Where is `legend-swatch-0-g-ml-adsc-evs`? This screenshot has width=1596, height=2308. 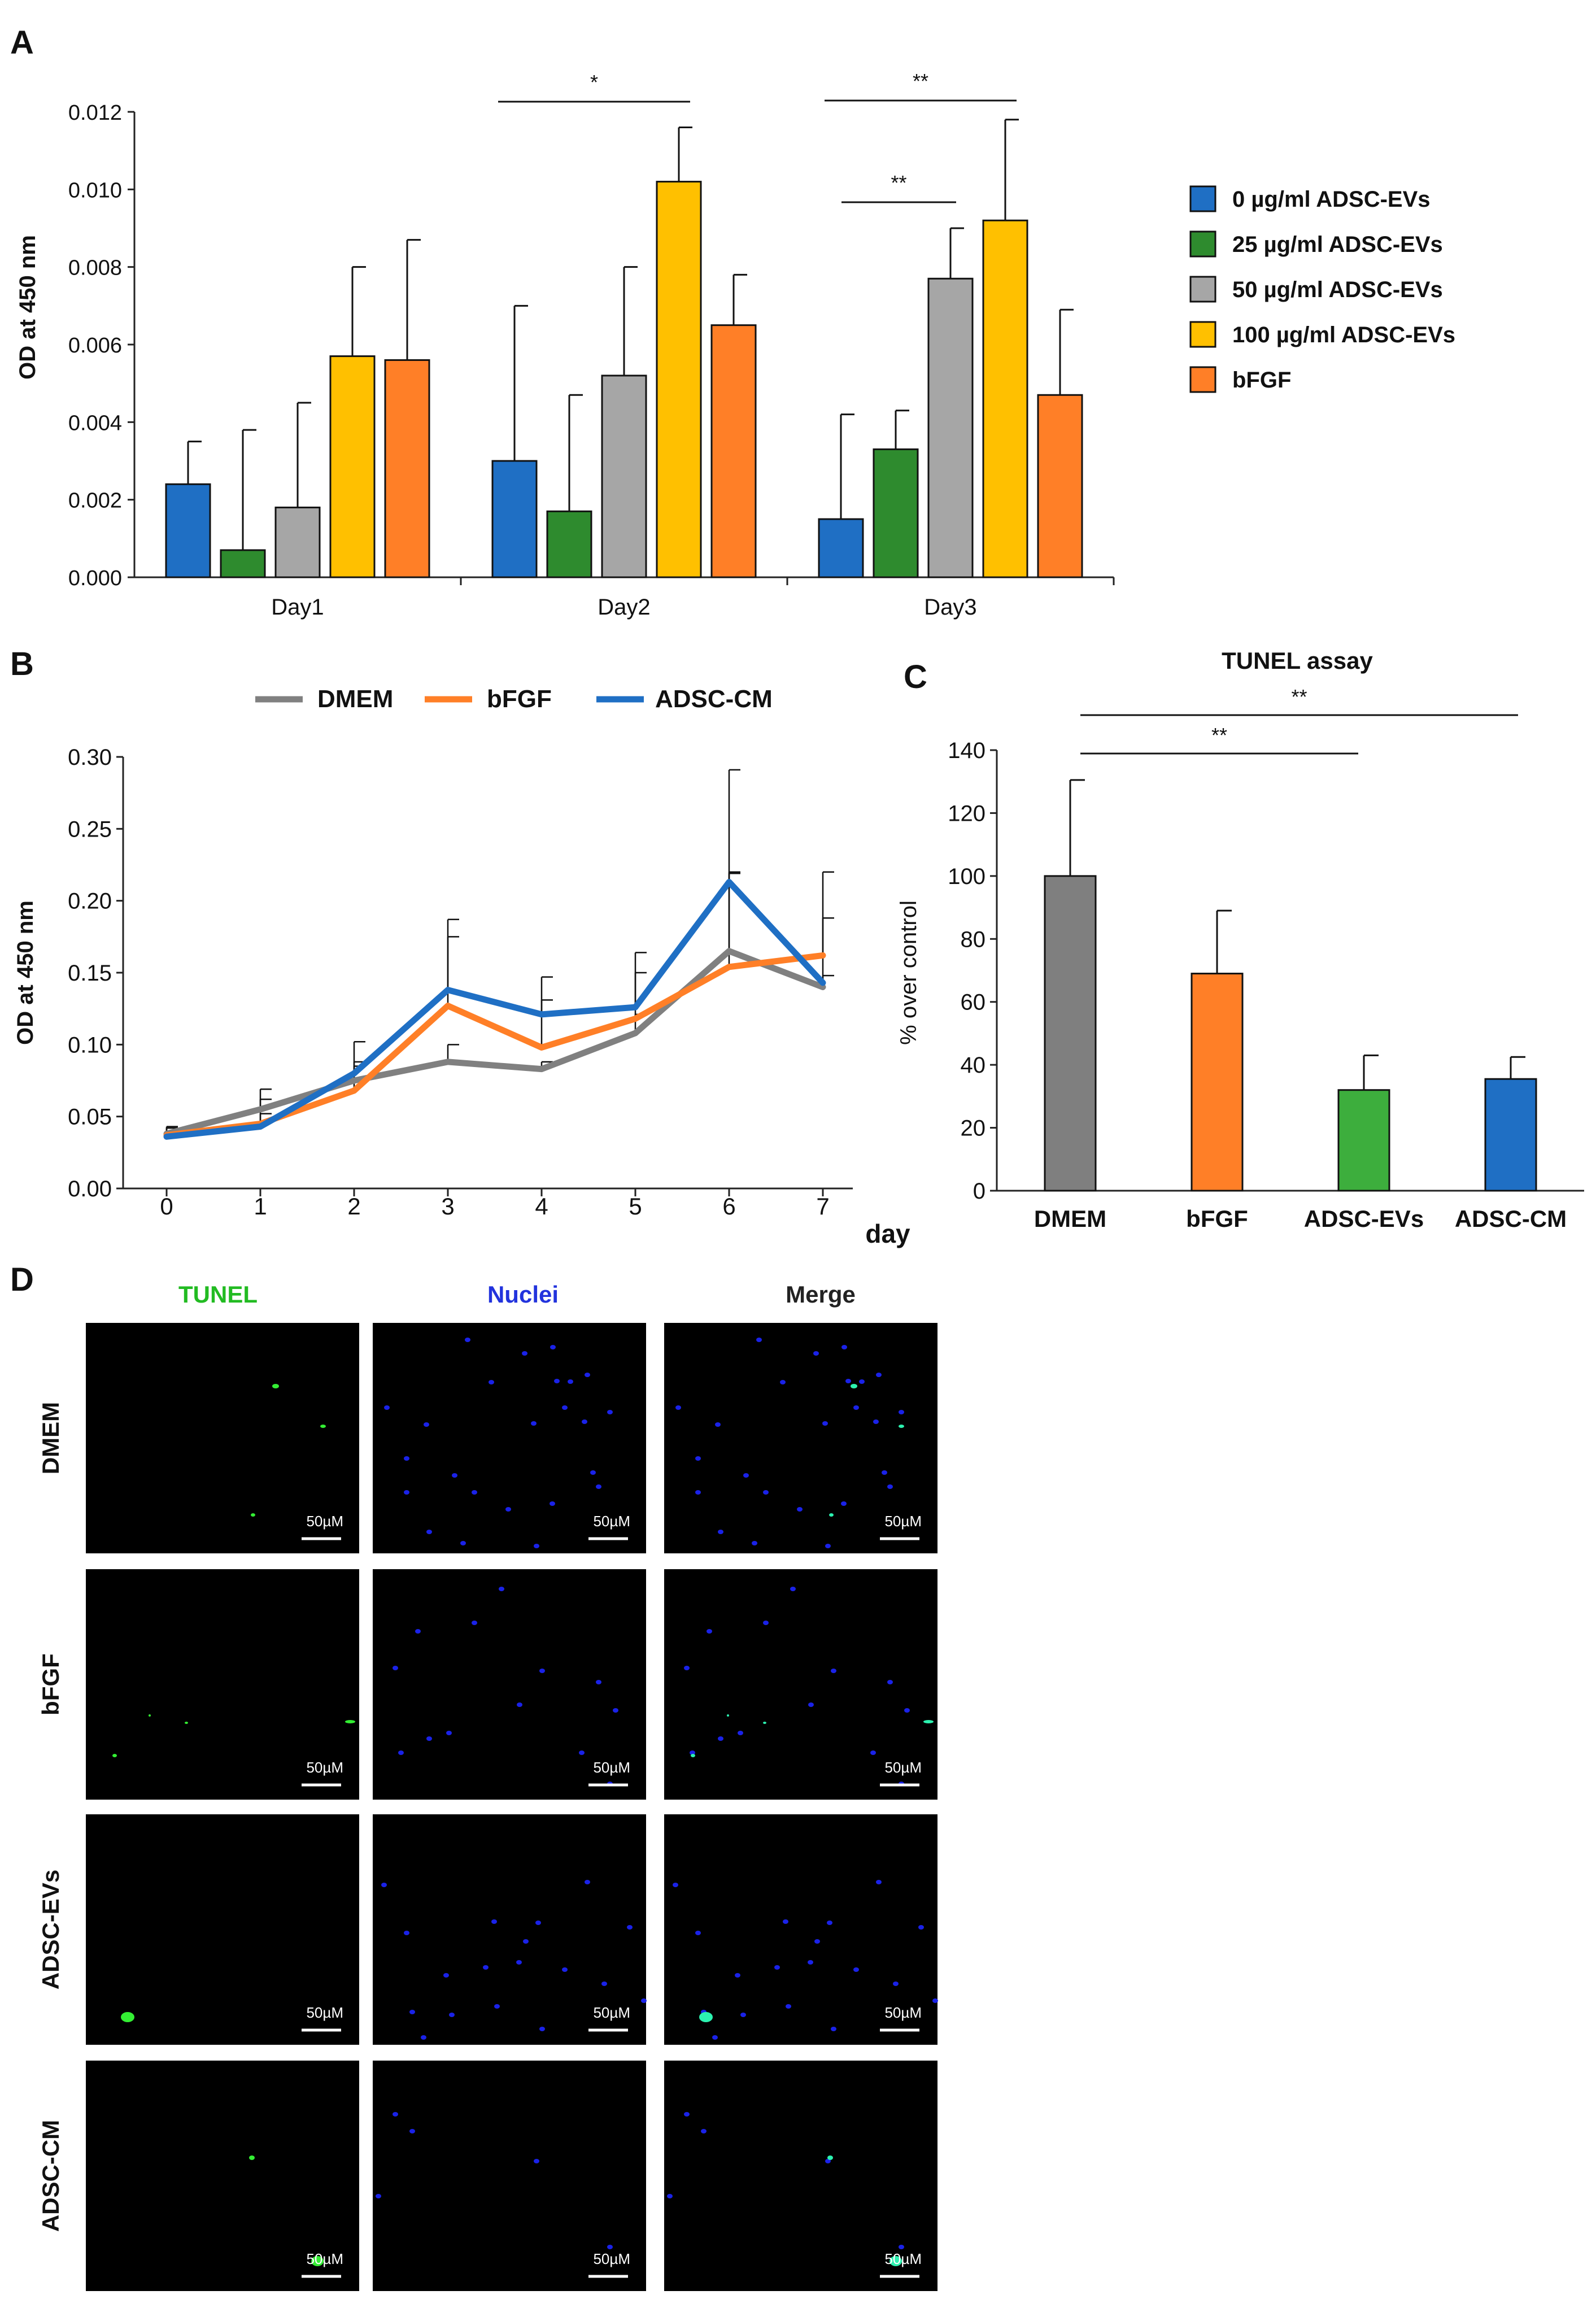 legend-swatch-0-g-ml-adsc-evs is located at coordinates (1202, 198).